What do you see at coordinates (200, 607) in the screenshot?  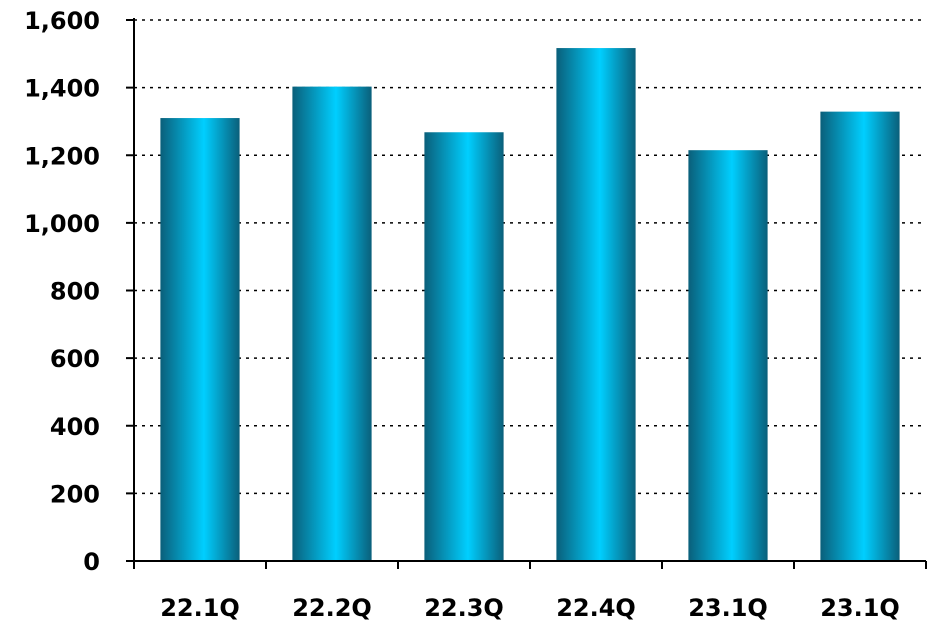 I see `x-tick-label: 22.1Q` at bounding box center [200, 607].